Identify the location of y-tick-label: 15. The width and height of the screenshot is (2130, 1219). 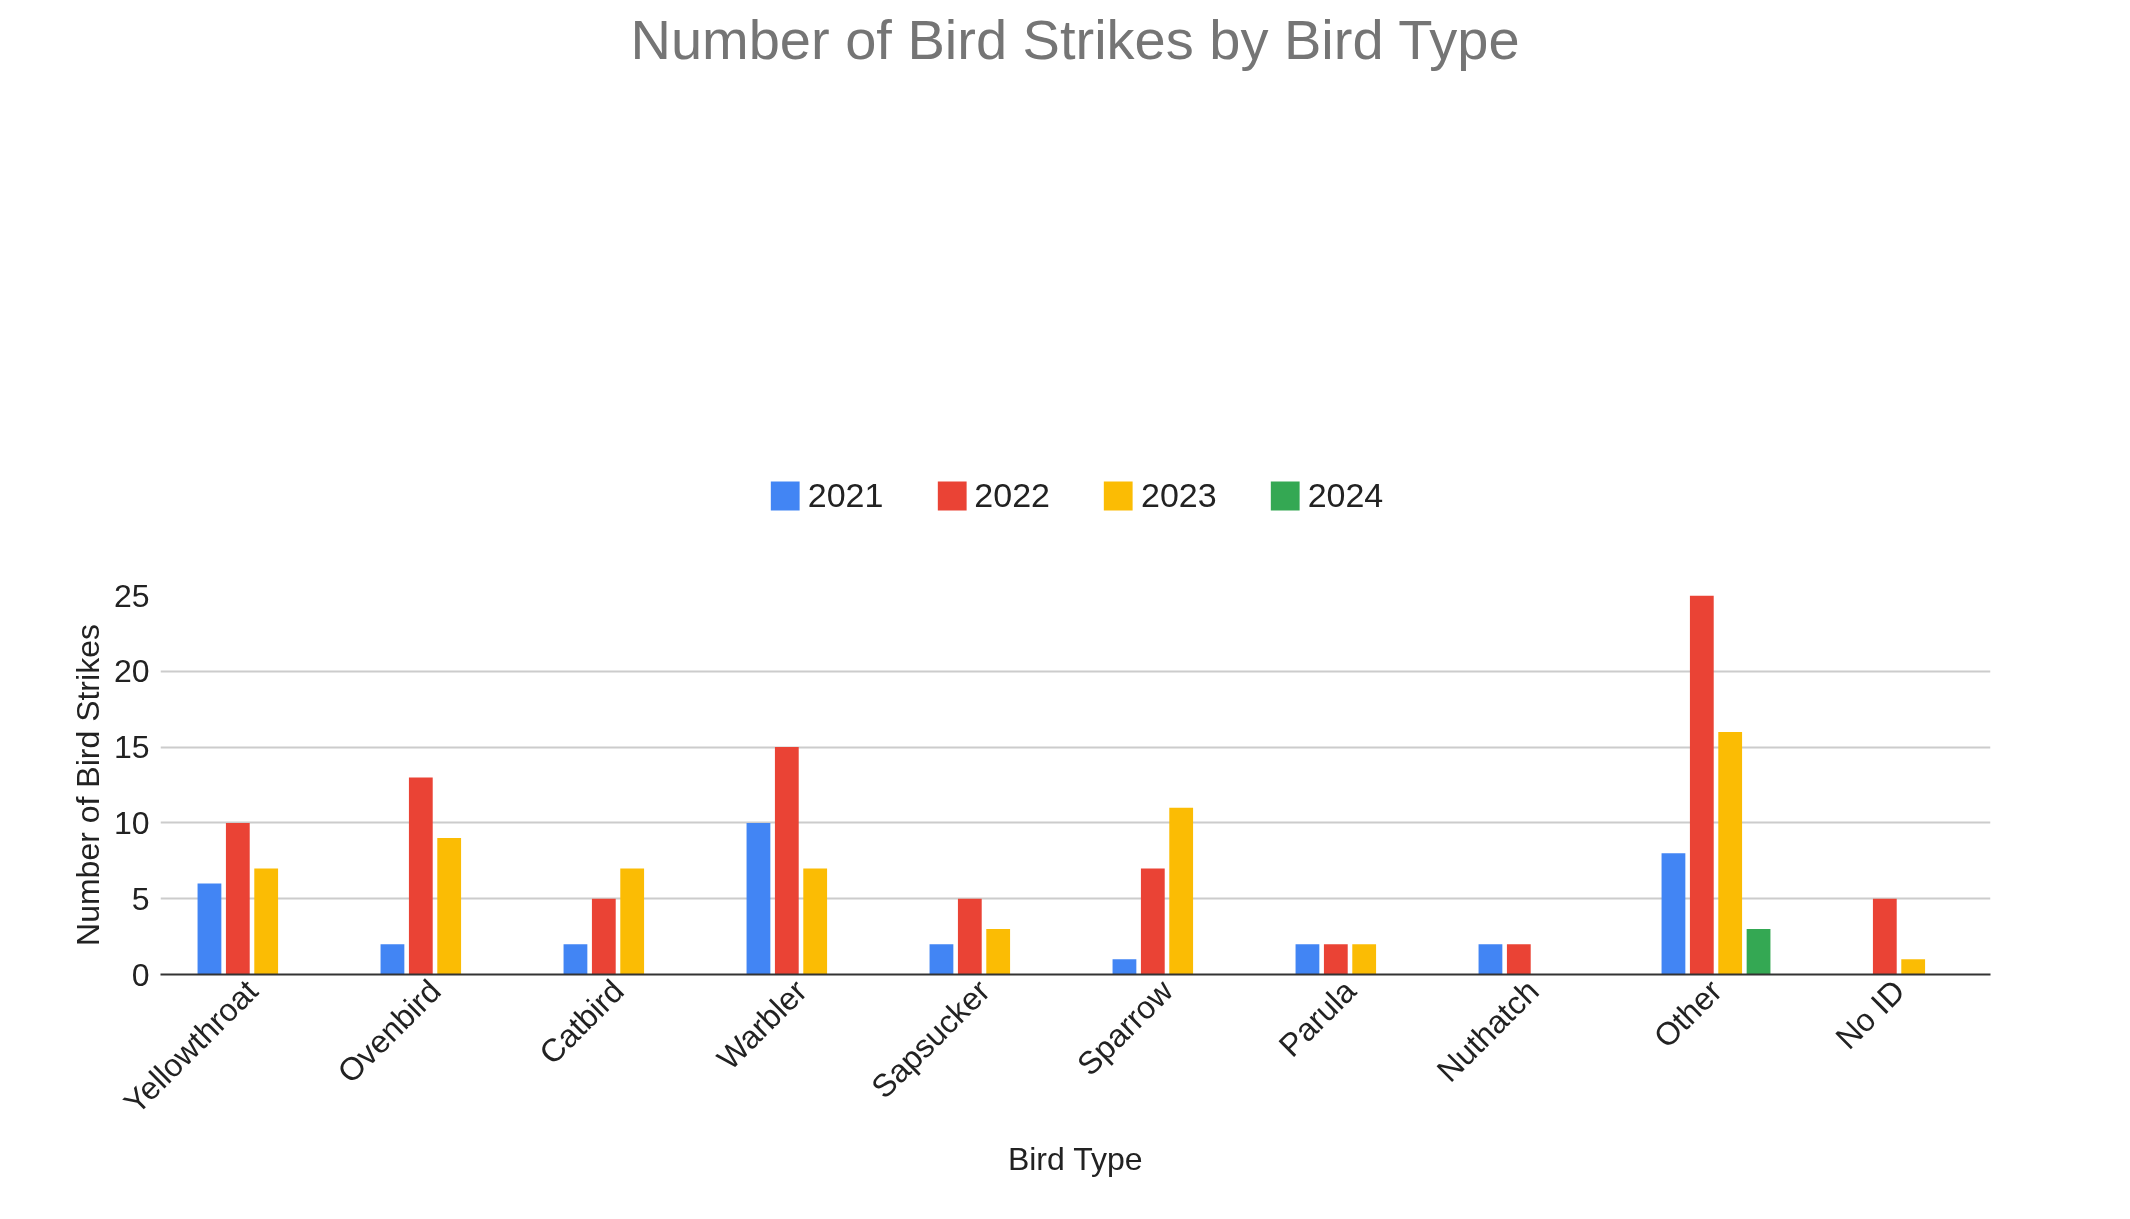
(131, 747).